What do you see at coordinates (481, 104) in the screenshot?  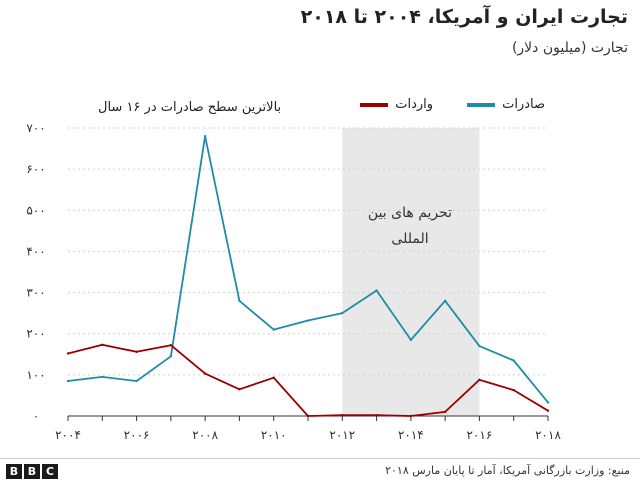 I see `legend-swatch-exports` at bounding box center [481, 104].